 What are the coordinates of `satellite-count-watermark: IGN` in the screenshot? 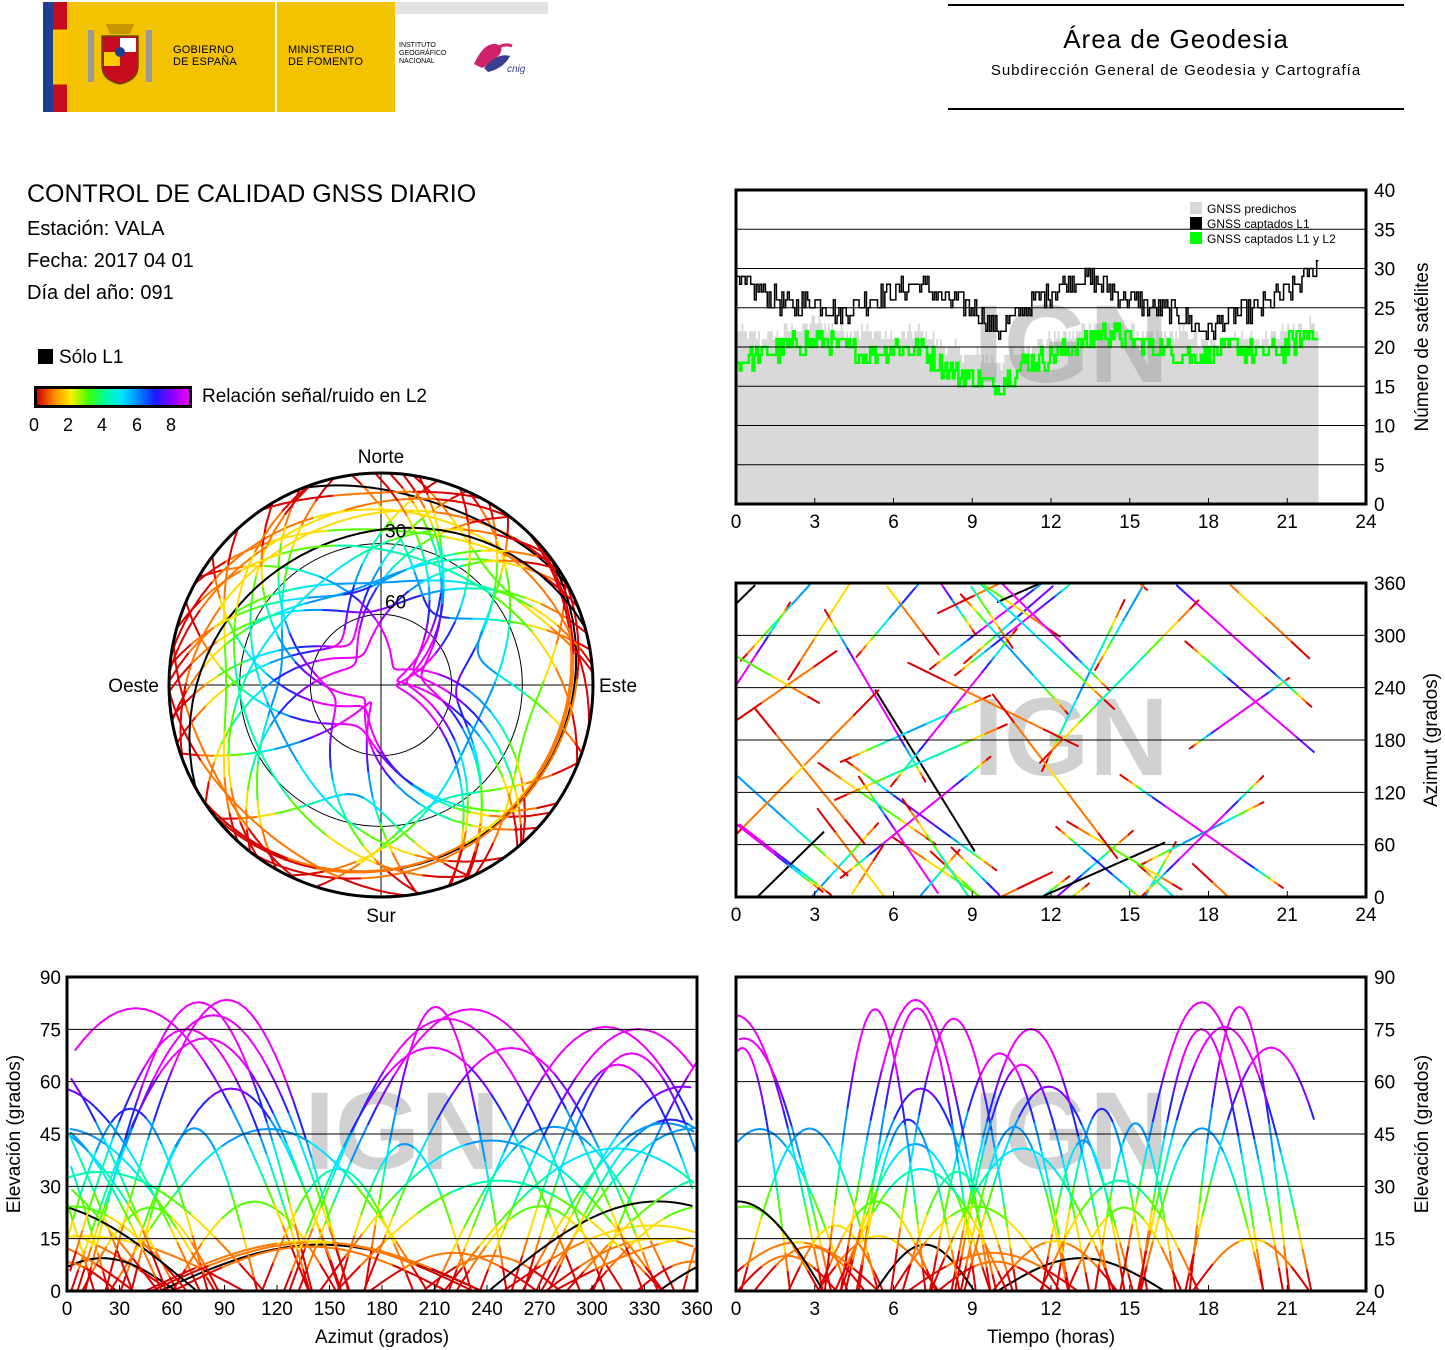 It's located at (1071, 344).